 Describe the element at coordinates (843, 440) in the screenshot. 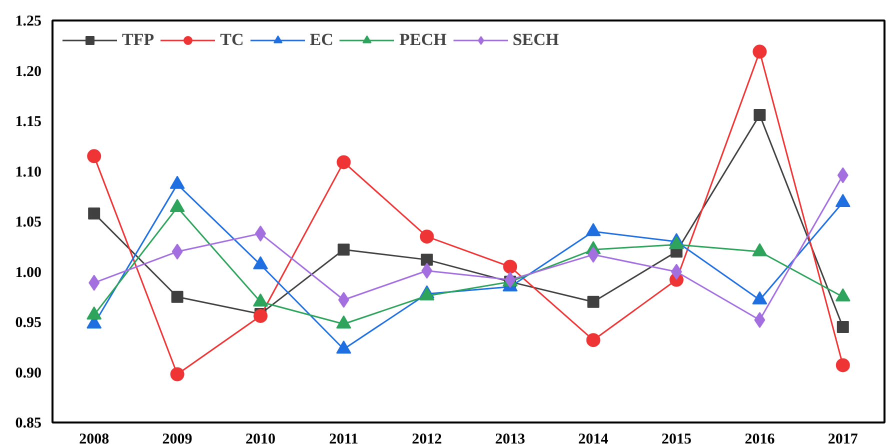

I see `x-tick-label: 2017` at that location.